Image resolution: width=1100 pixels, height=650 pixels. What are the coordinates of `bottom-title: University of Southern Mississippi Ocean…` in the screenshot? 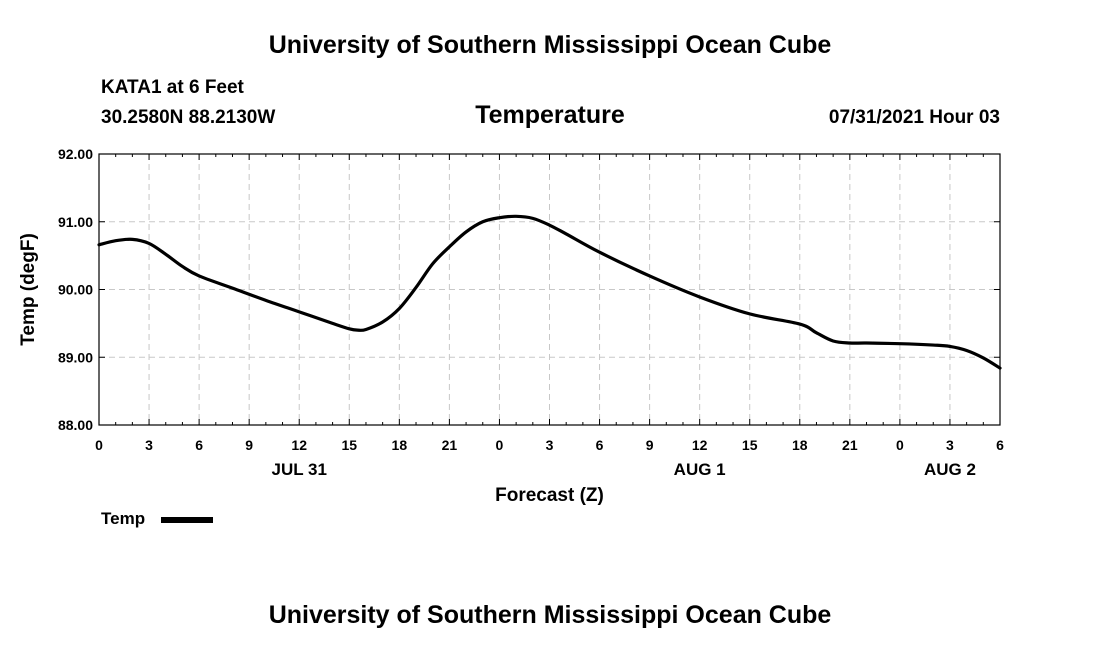 It's located at (550, 615).